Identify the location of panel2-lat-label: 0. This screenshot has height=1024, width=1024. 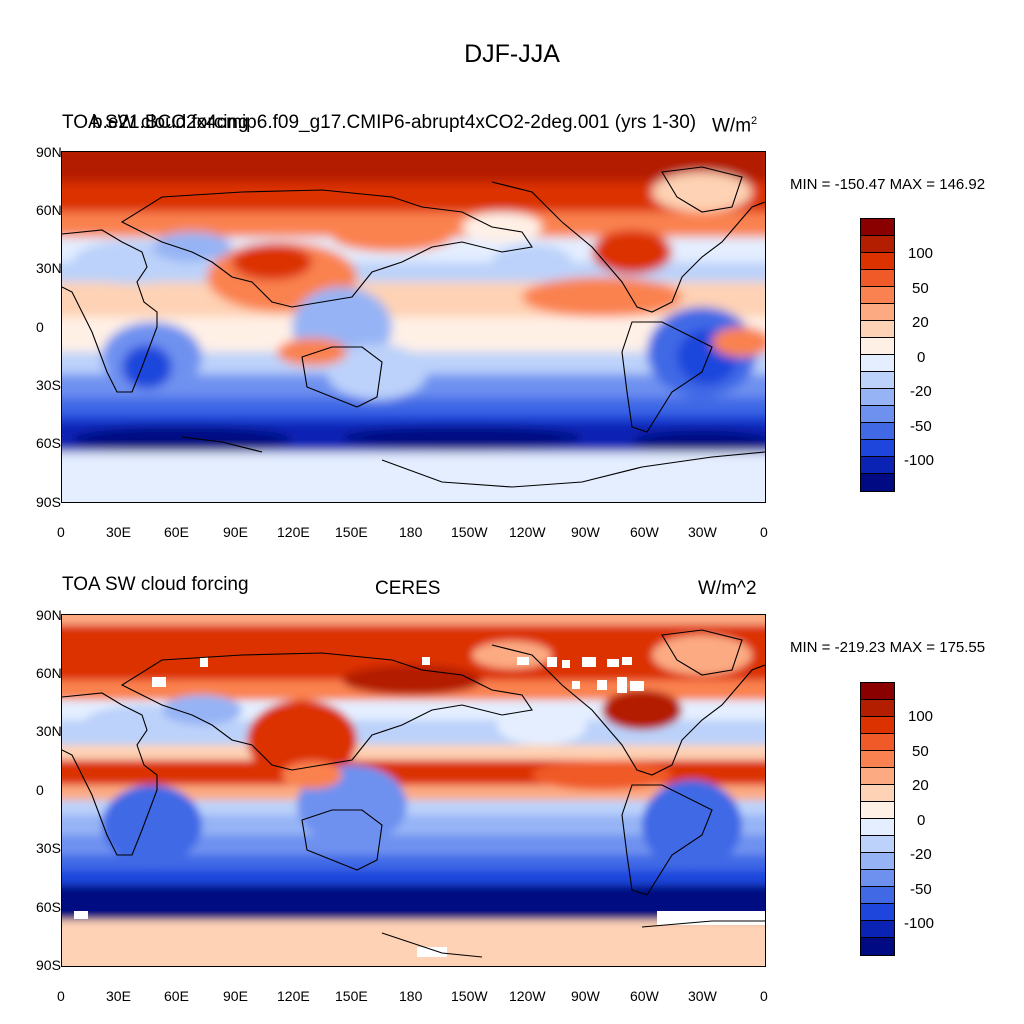
(40, 790).